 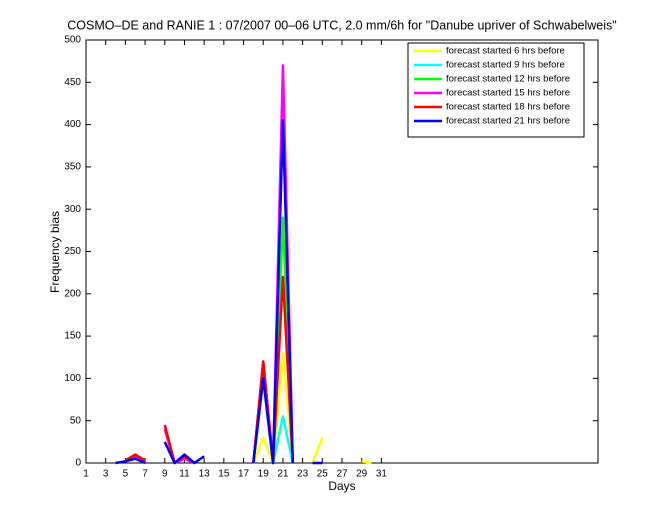 I want to click on x-tick-label: 29, so click(x=362, y=474).